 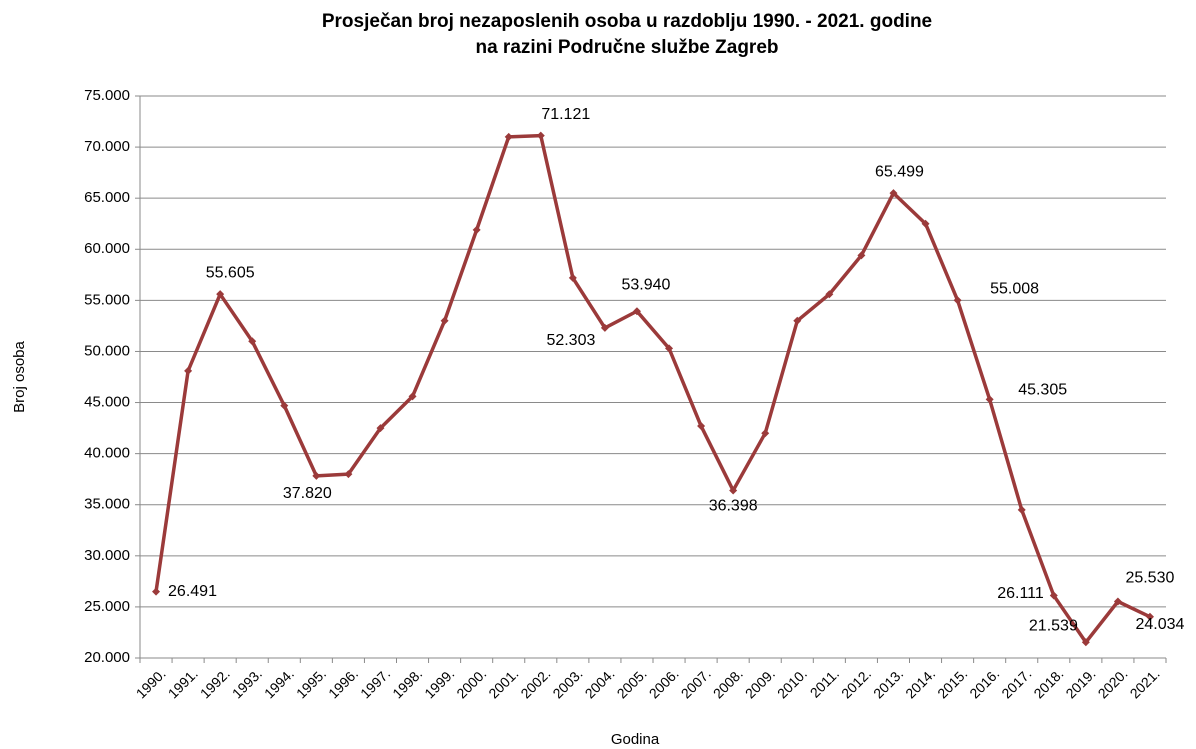 I want to click on x-tick-label: 2004., so click(x=600, y=683).